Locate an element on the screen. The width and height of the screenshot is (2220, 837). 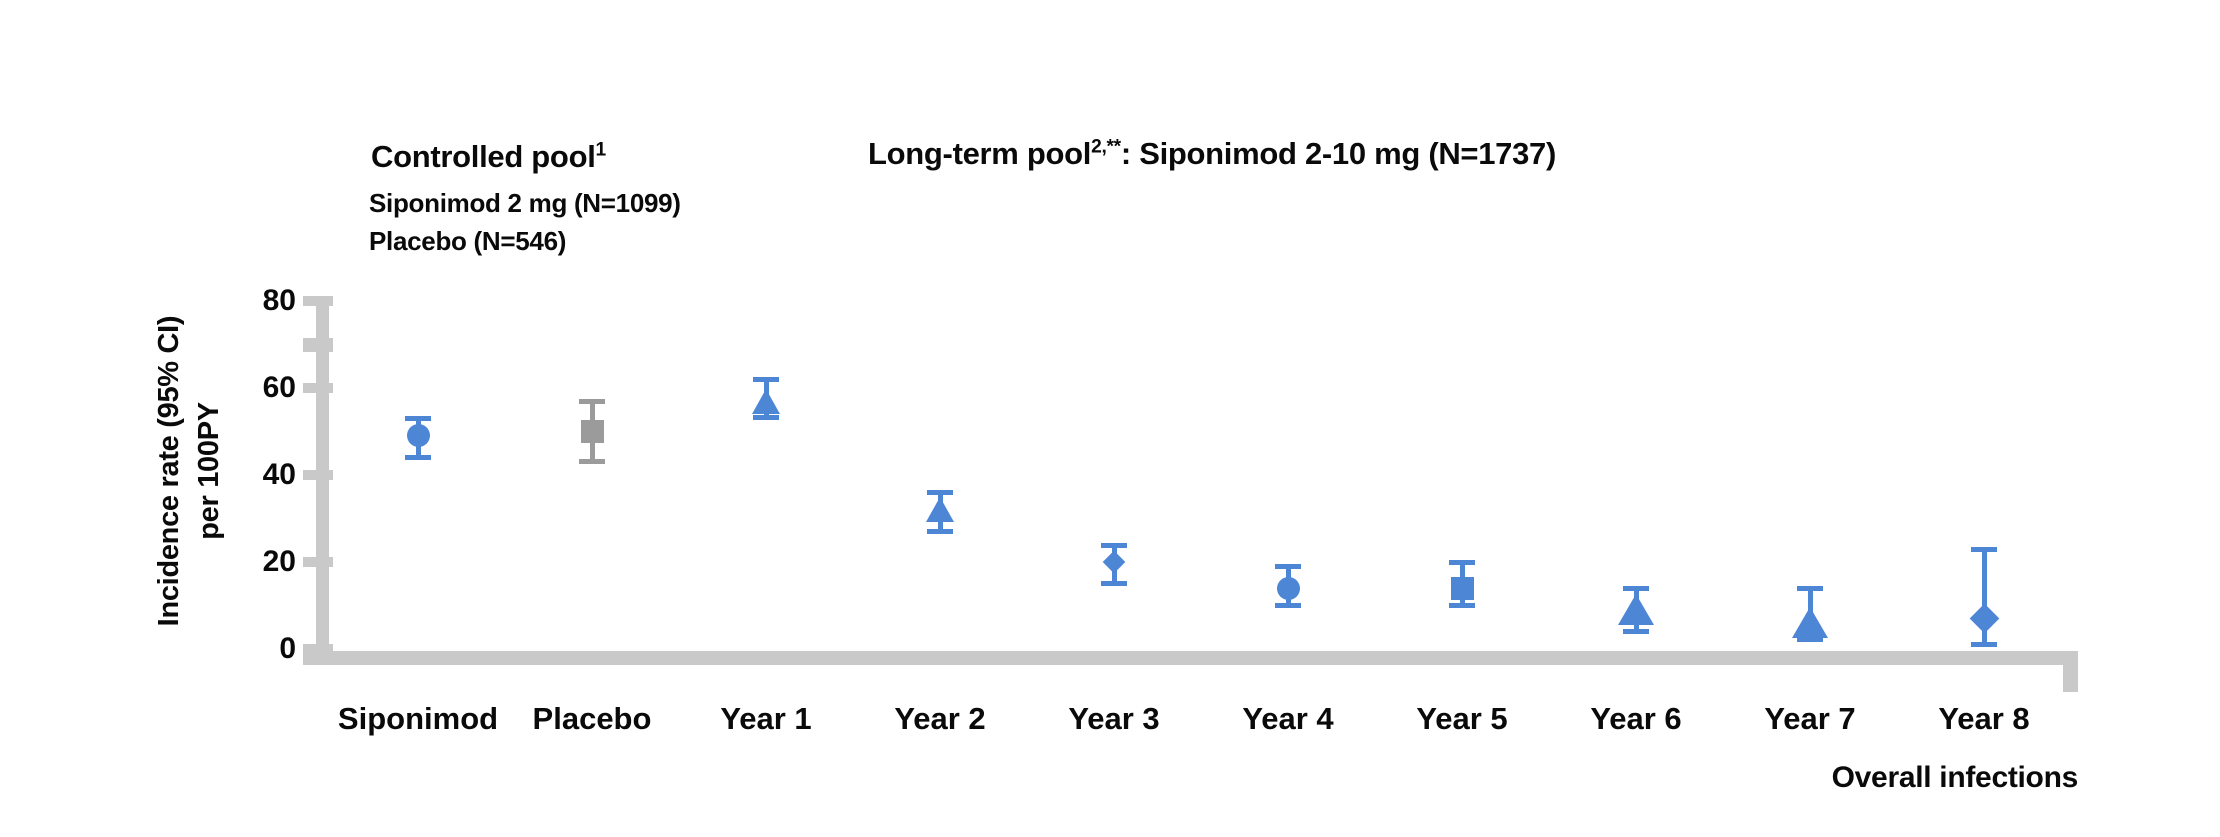
controlled-pool-title-text: Controlled pool is located at coordinates (483, 156).